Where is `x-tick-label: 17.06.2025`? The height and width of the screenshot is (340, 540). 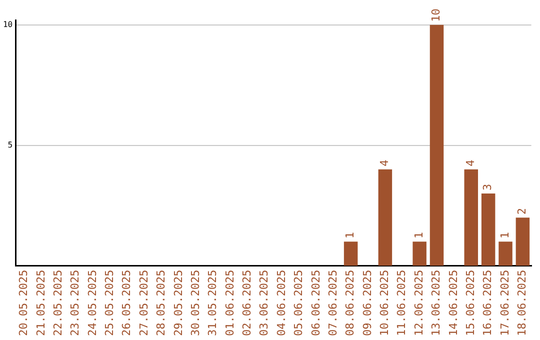
x-tick-label: 17.06.2025 is located at coordinates (505, 303).